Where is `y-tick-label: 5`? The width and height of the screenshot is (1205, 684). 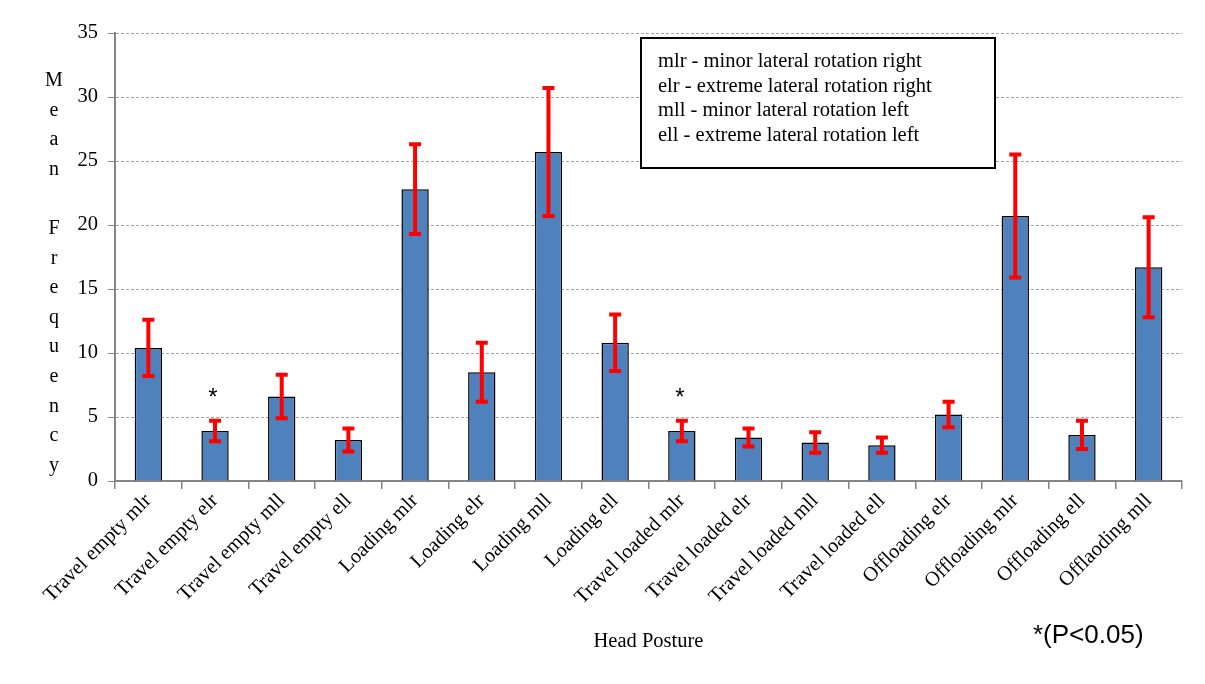 y-tick-label: 5 is located at coordinates (92, 415).